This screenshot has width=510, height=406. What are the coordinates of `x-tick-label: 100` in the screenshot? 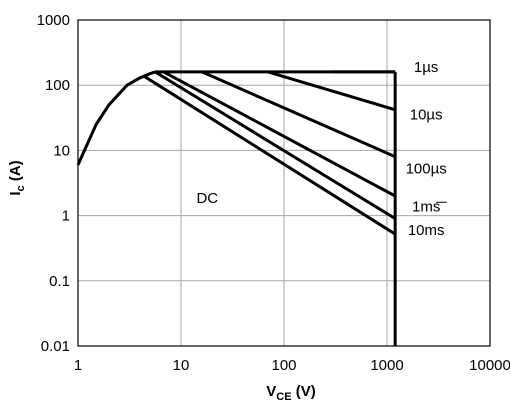 It's located at (283, 365).